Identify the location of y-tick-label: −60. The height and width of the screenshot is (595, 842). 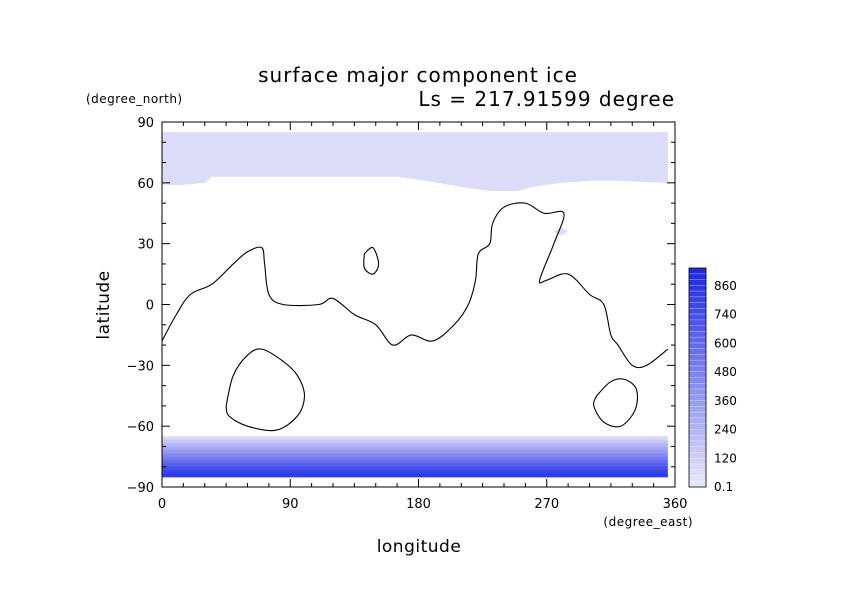
(140, 427).